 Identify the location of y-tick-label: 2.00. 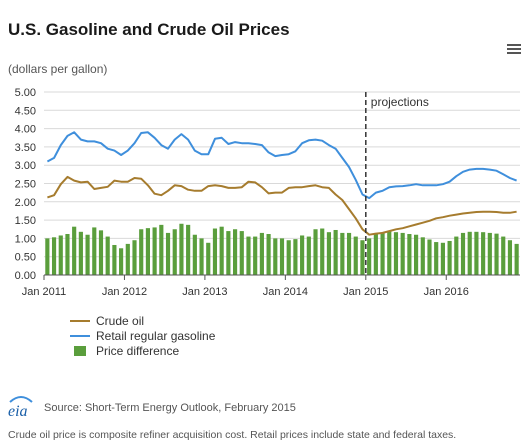
(25, 203).